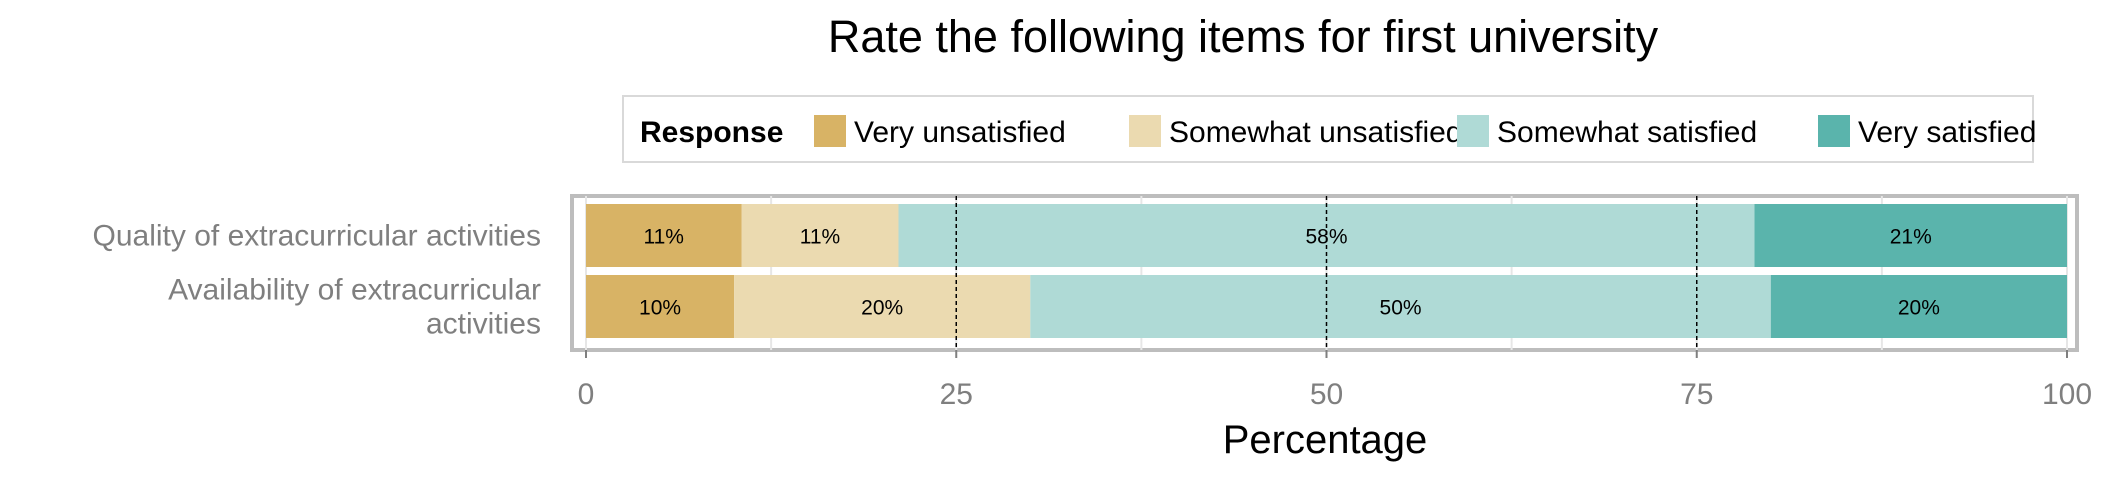 Image resolution: width=2125 pixels, height=484 pixels. Describe the element at coordinates (317, 236) in the screenshot. I see `category-label: Quality of extracurricular activities` at that location.